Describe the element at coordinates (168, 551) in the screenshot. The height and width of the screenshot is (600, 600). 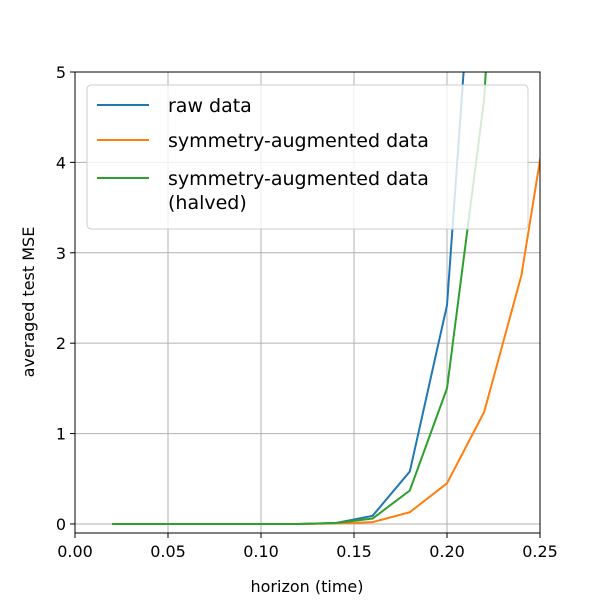
I see `x-tick-label: 0.05` at that location.